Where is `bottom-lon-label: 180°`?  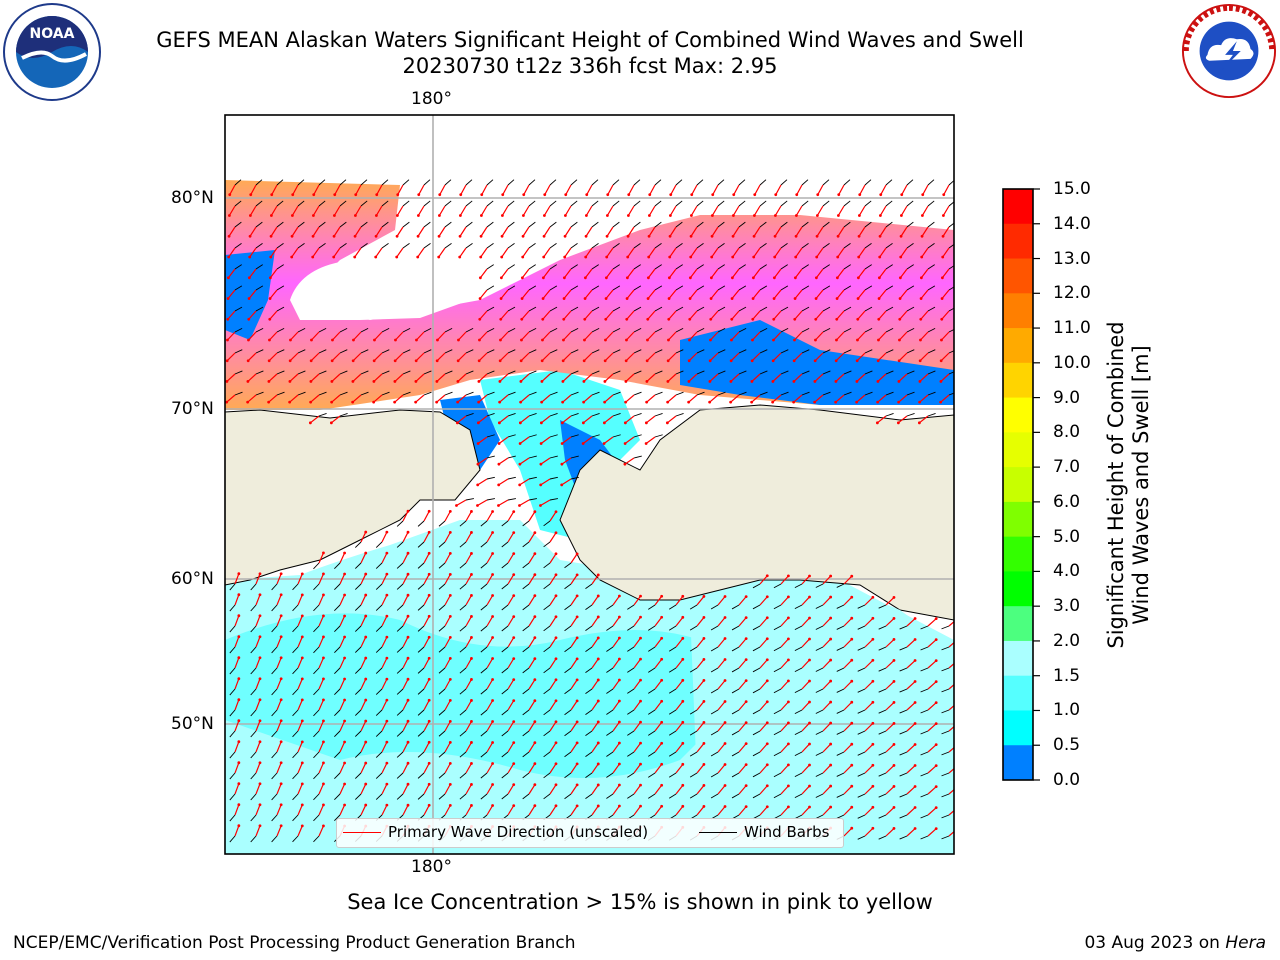
bottom-lon-label: 180° is located at coordinates (431, 867).